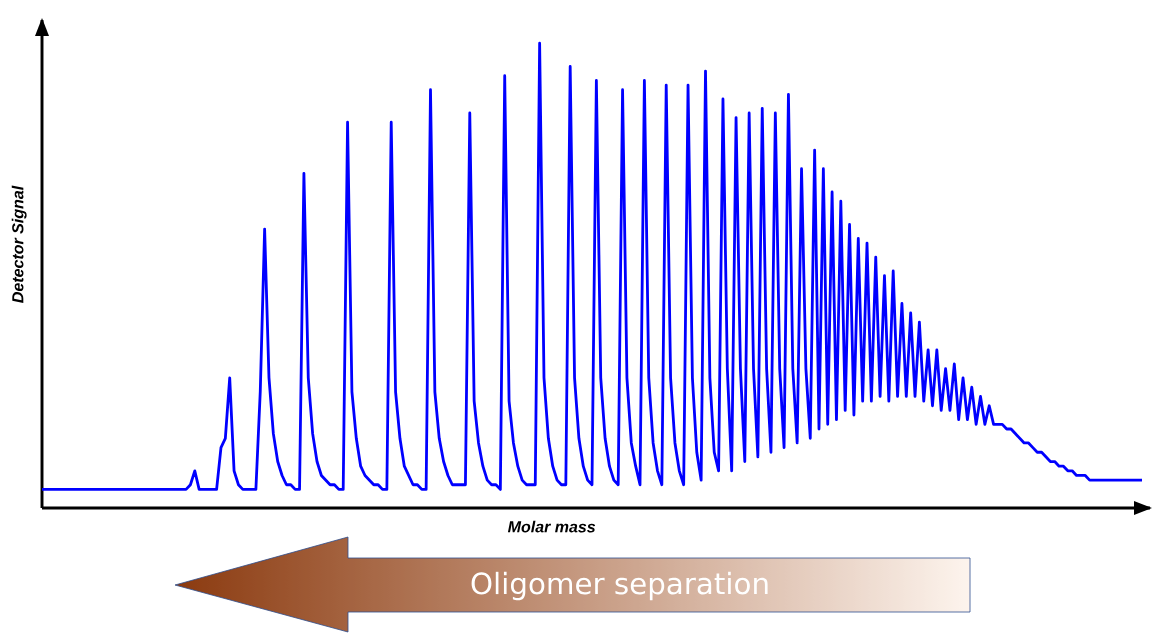  Describe the element at coordinates (551, 526) in the screenshot. I see `x-axis-title: Molar mass` at that location.